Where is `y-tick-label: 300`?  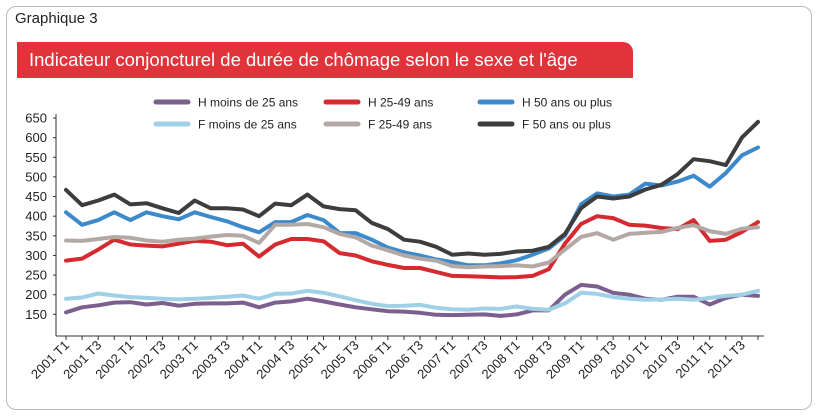
y-tick-label: 300 is located at coordinates (36, 255).